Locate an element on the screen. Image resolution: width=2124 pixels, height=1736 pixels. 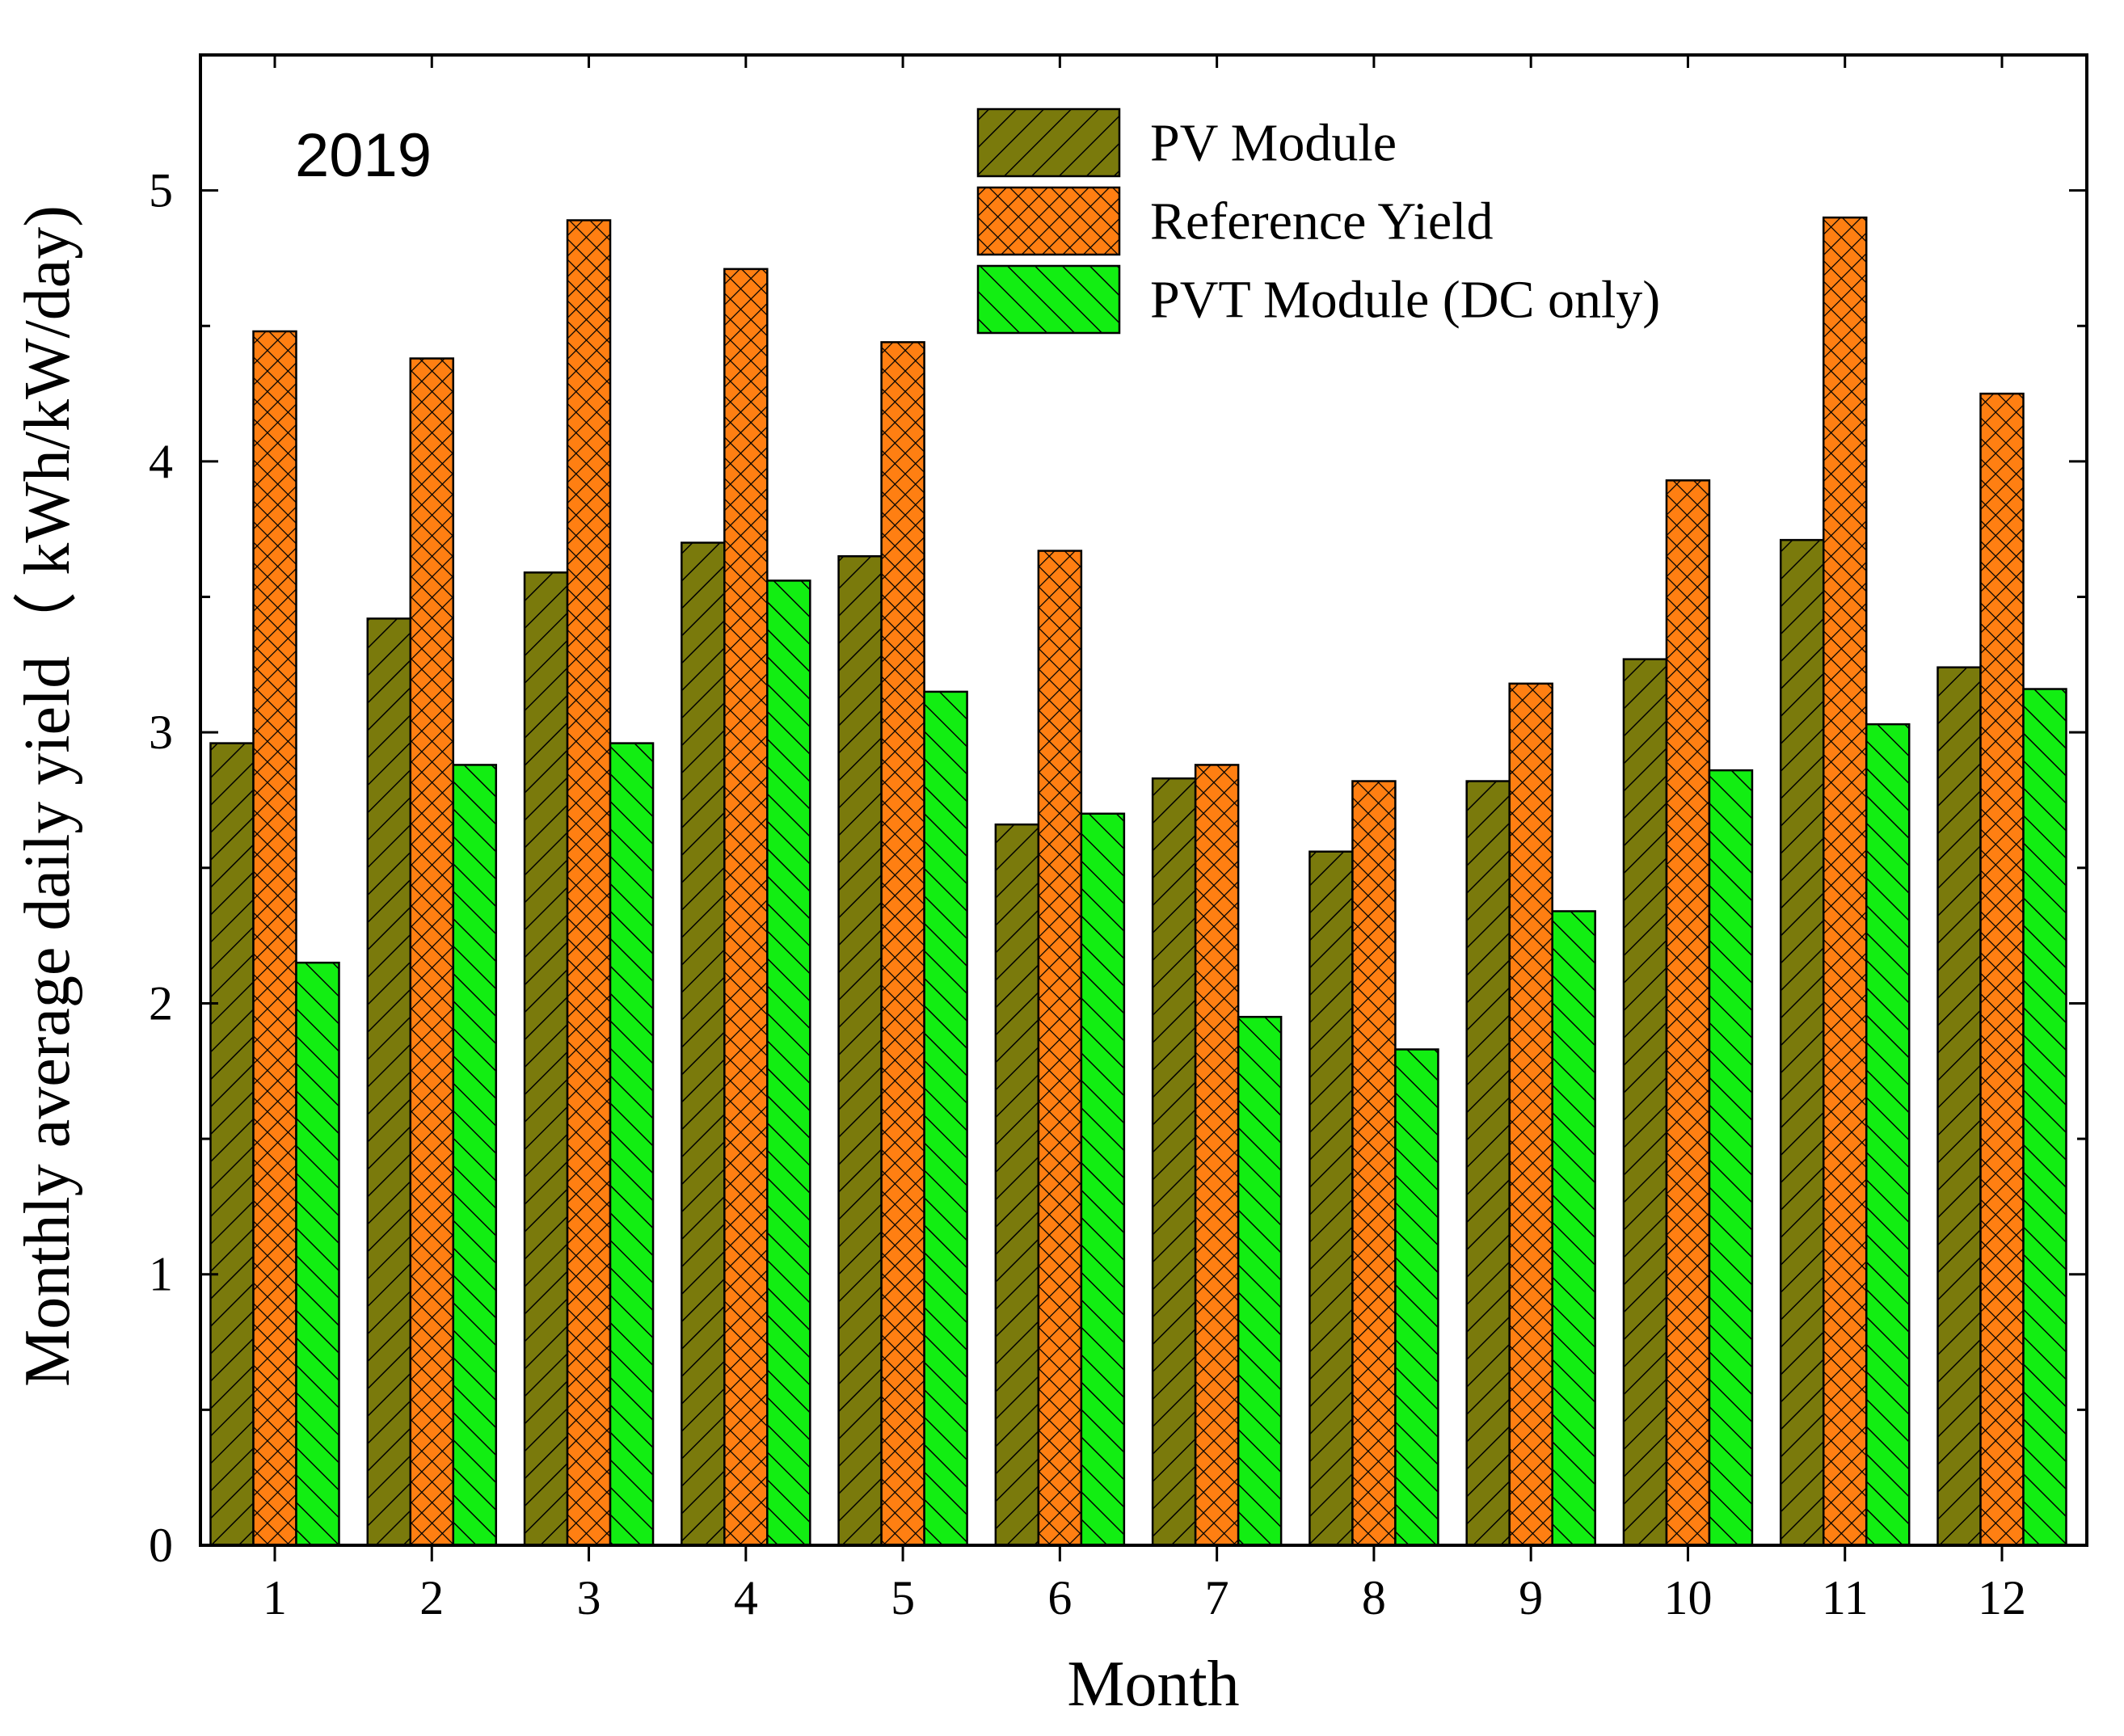
legend-label: PV Module is located at coordinates (1273, 143).